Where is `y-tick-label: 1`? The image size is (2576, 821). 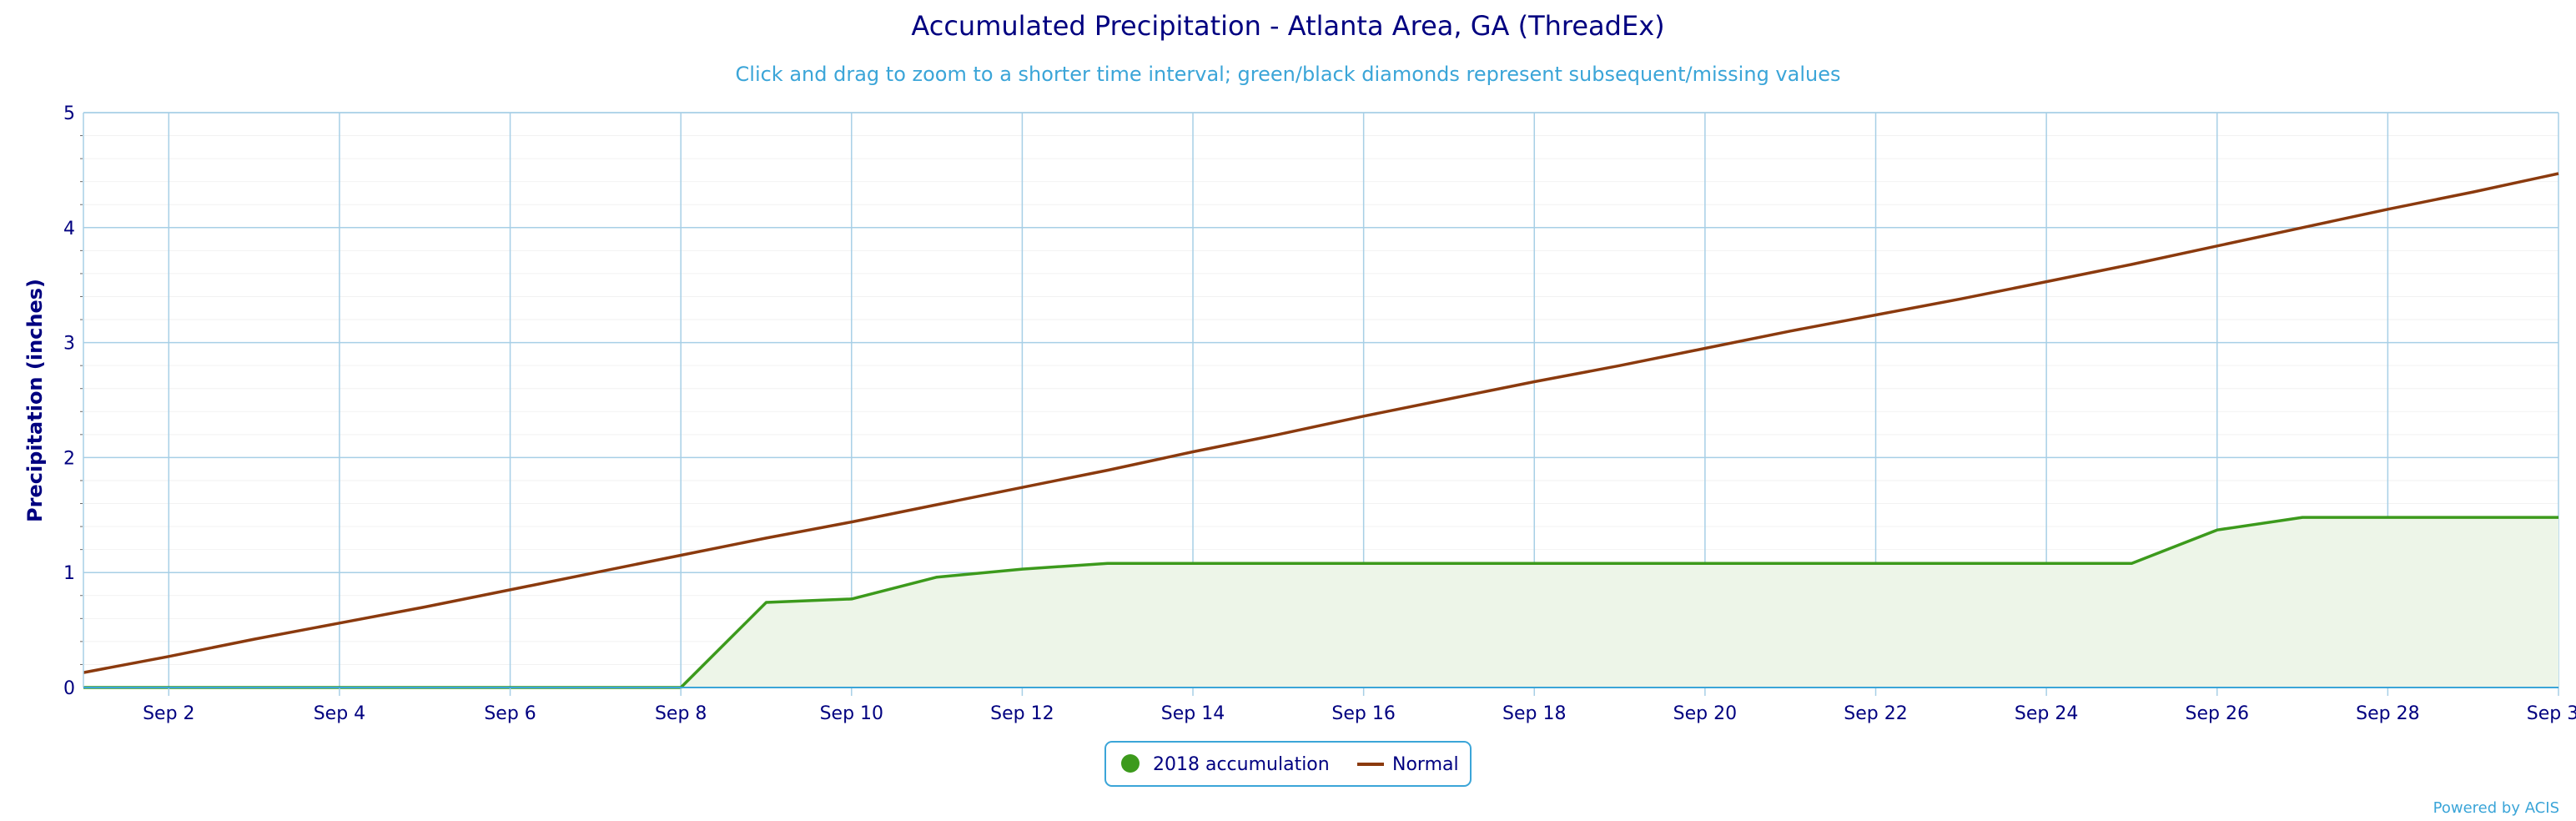
y-tick-label: 1 is located at coordinates (69, 573).